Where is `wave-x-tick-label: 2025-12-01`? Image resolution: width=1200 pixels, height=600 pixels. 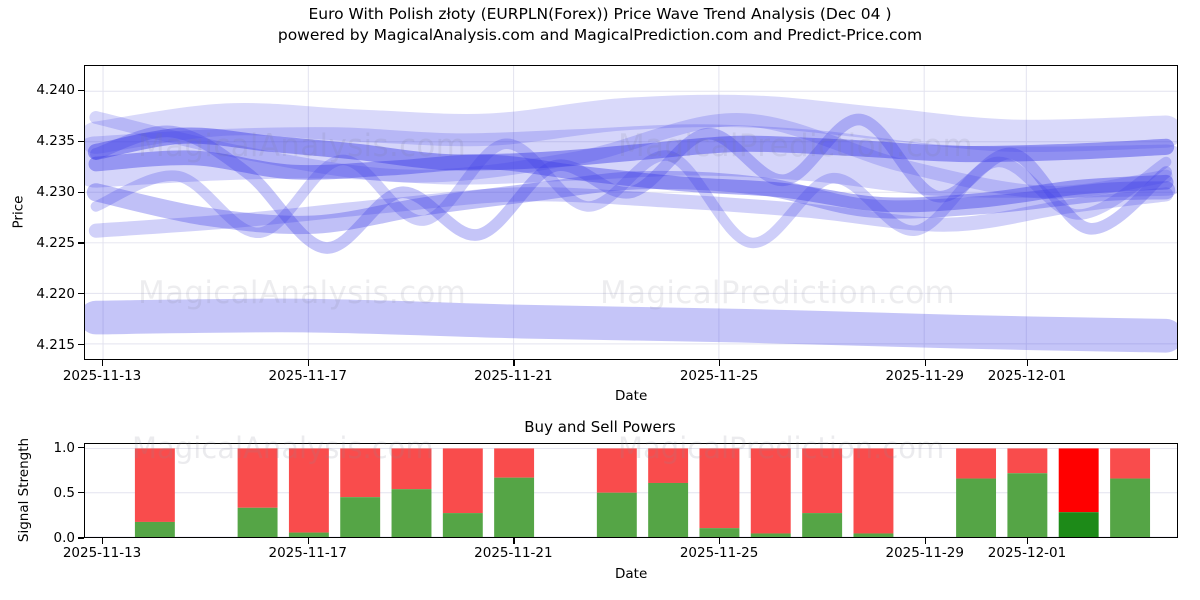 wave-x-tick-label: 2025-12-01 is located at coordinates (1027, 376).